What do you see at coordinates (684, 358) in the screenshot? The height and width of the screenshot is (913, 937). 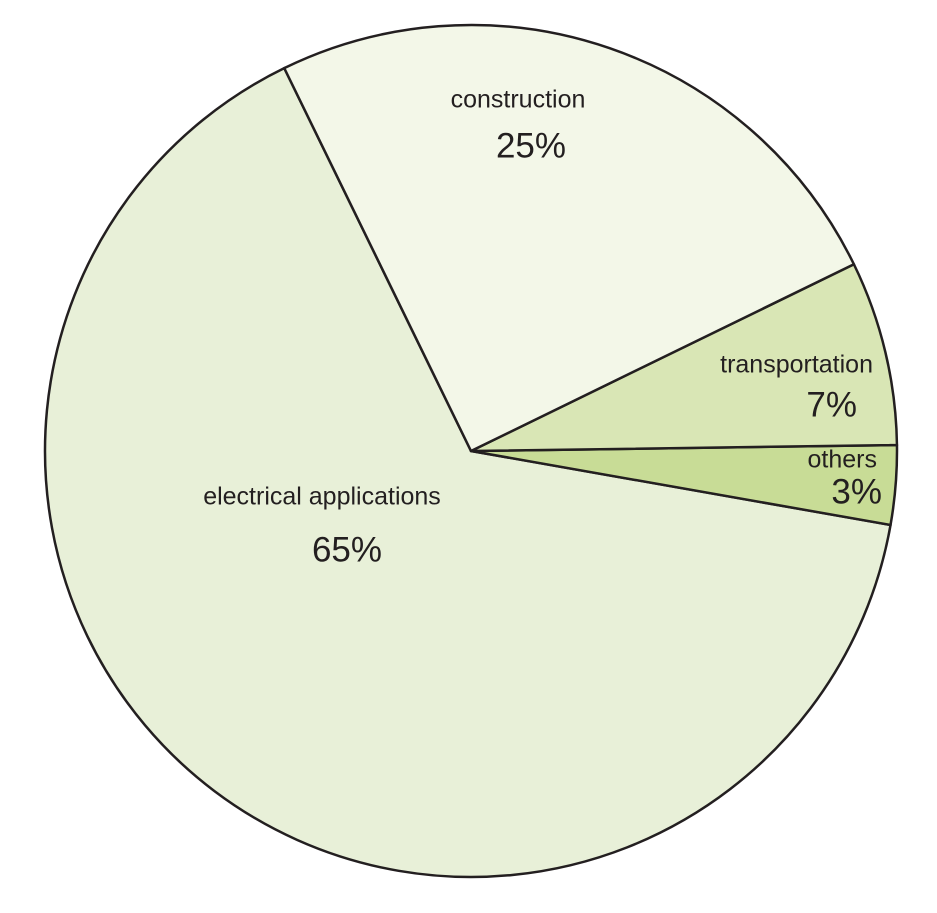 I see `pie-slice` at bounding box center [684, 358].